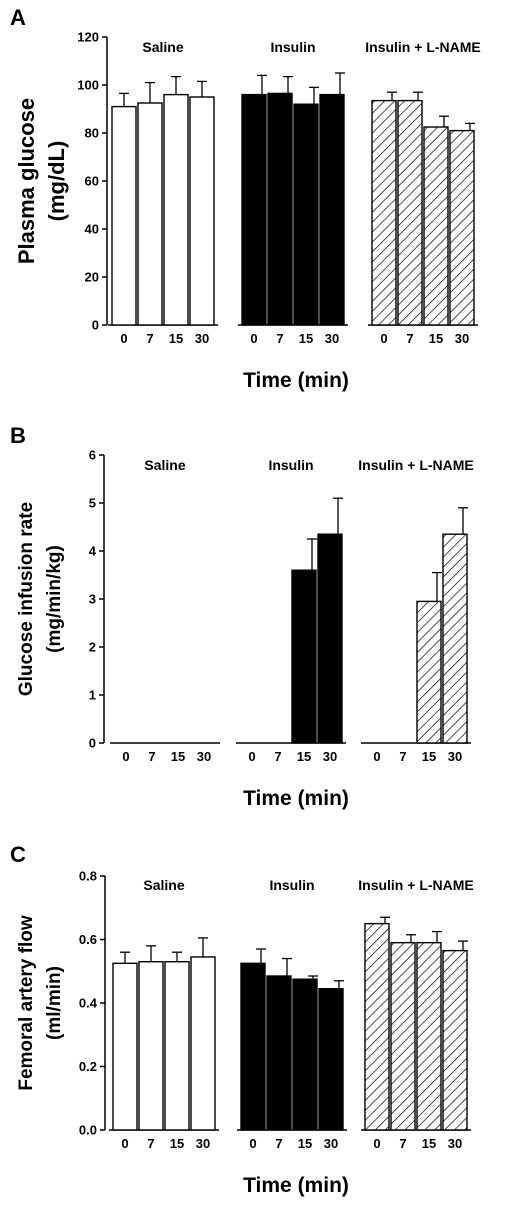  What do you see at coordinates (54, 599) in the screenshot?
I see `y-axis-label-unit: (mg/min/kg)` at bounding box center [54, 599].